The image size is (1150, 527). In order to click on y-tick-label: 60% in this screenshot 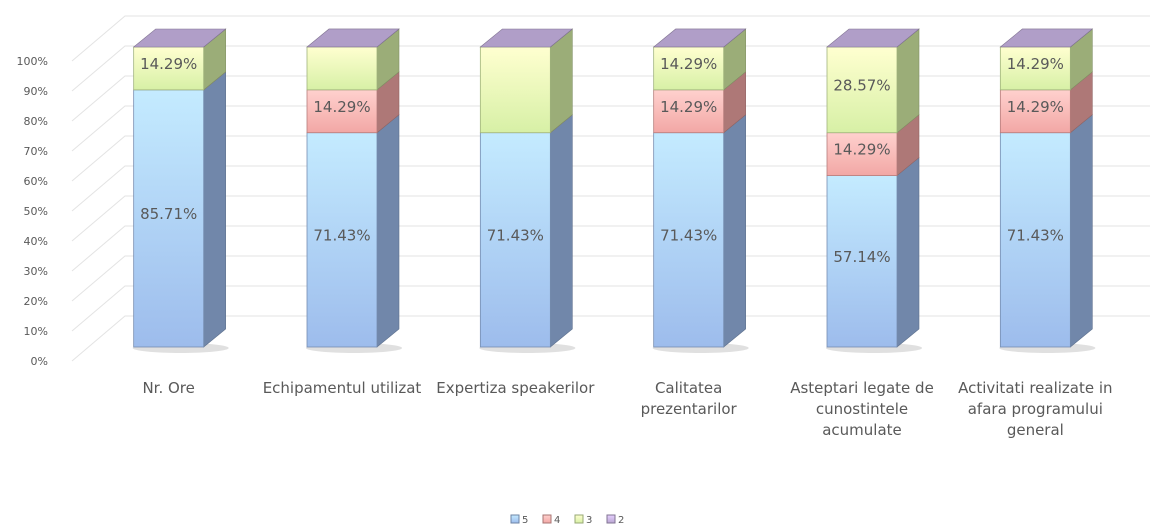, I will do `click(36, 181)`.